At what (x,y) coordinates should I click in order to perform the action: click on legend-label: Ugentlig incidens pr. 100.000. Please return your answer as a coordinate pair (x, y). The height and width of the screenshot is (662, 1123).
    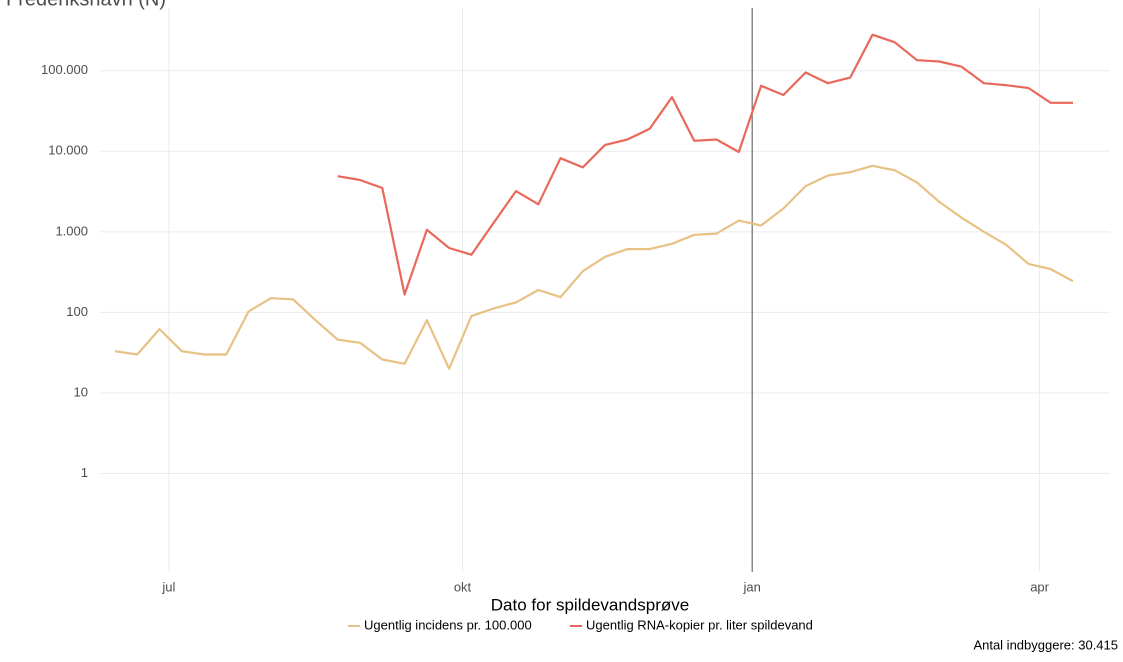
    Looking at the image, I should click on (448, 624).